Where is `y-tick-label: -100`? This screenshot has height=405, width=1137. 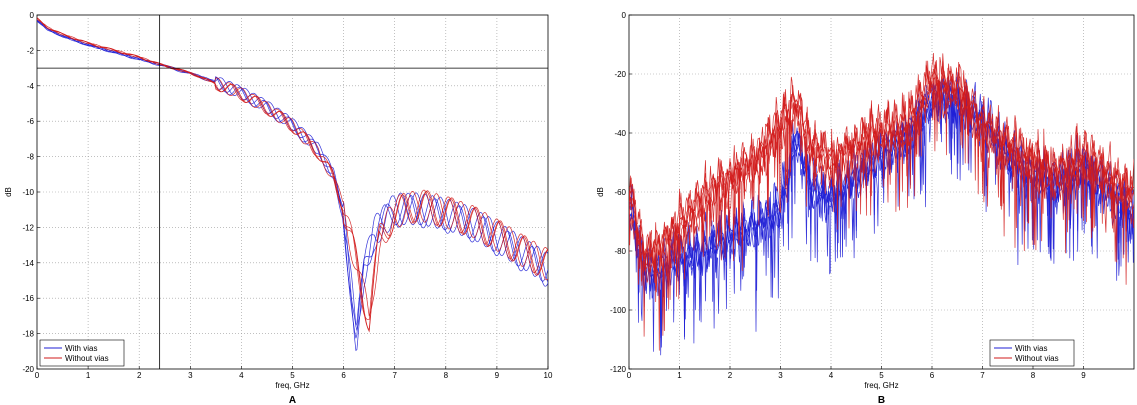
y-tick-label: -100 is located at coordinates (618, 310).